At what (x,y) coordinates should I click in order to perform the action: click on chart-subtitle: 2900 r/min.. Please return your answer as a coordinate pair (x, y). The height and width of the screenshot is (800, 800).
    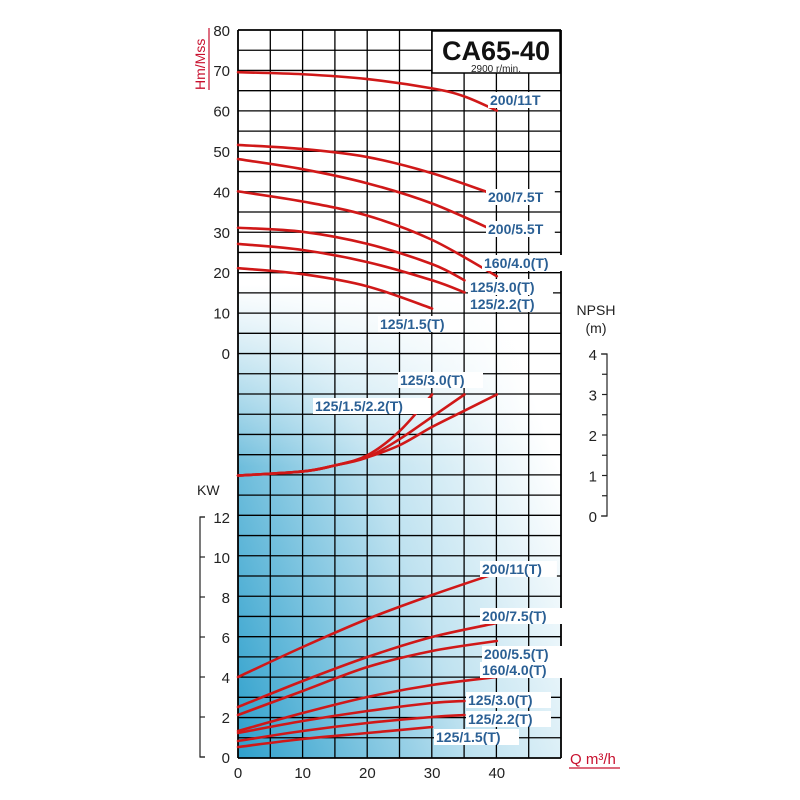
    Looking at the image, I should click on (496, 69).